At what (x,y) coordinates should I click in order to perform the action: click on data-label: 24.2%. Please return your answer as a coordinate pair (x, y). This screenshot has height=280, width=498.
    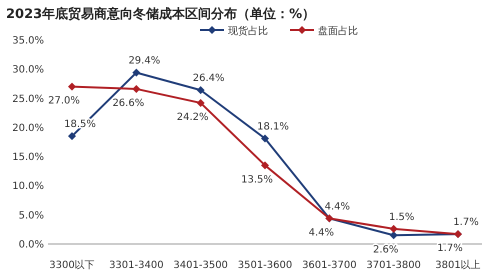
    Looking at the image, I should click on (192, 117).